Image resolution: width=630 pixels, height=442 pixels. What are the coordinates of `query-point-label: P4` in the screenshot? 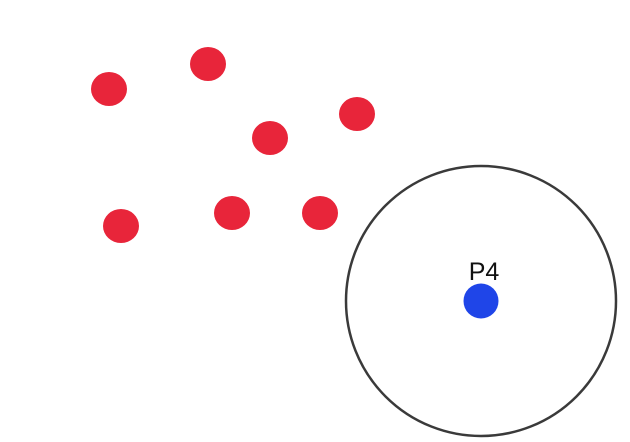 It's located at (484, 272).